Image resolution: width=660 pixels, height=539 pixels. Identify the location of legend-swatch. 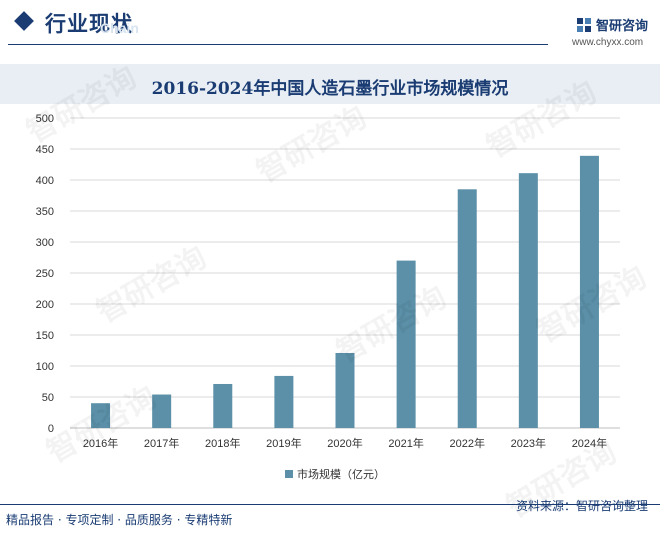
(289, 474).